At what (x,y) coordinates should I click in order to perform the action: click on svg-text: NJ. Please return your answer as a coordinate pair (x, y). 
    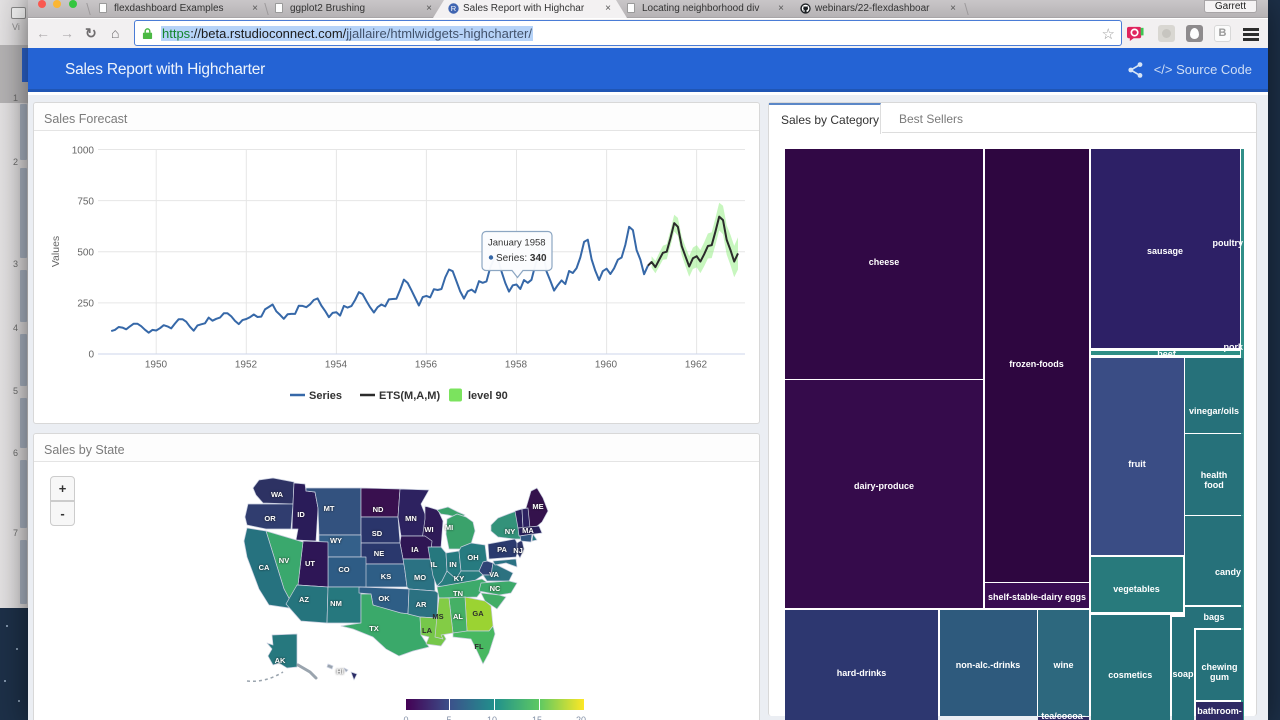
    Looking at the image, I should click on (518, 550).